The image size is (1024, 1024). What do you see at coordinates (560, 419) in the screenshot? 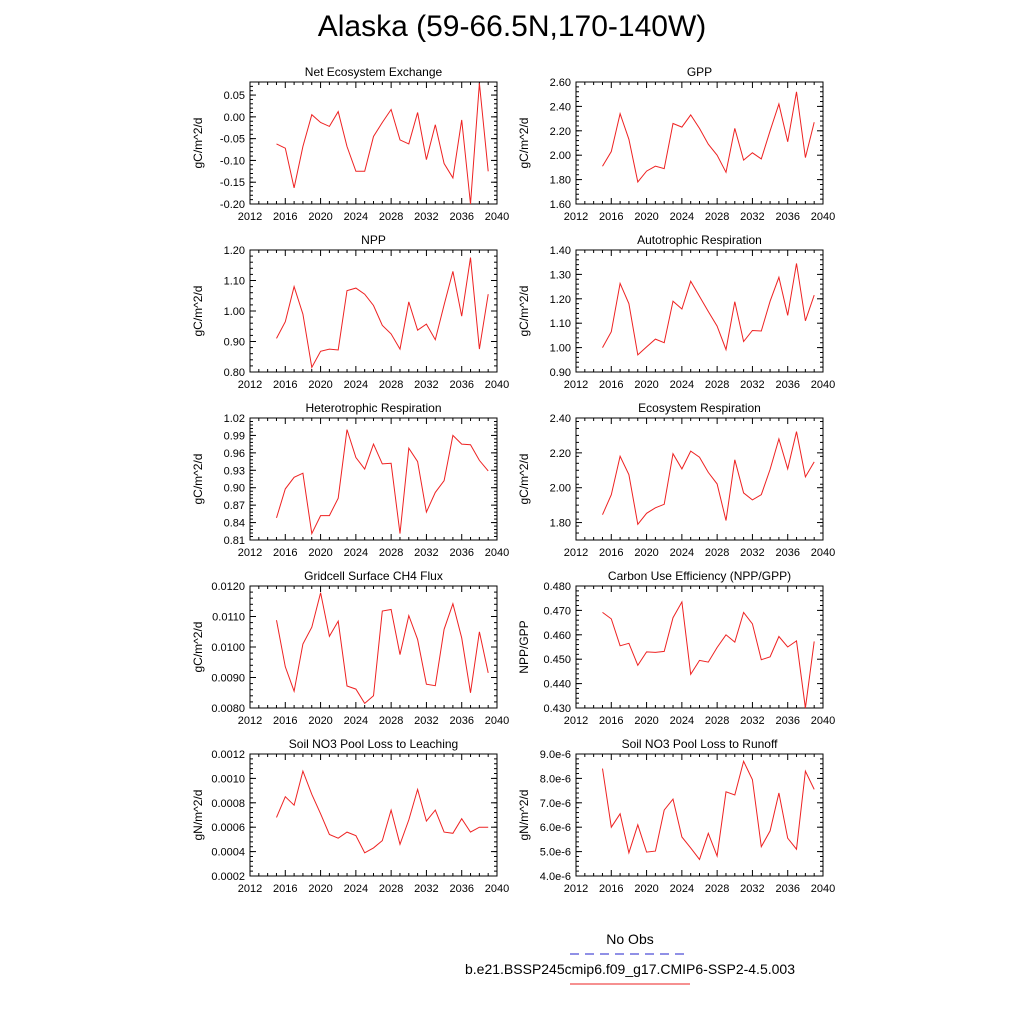
I see `panel-6-ytick-label: 2.40` at bounding box center [560, 419].